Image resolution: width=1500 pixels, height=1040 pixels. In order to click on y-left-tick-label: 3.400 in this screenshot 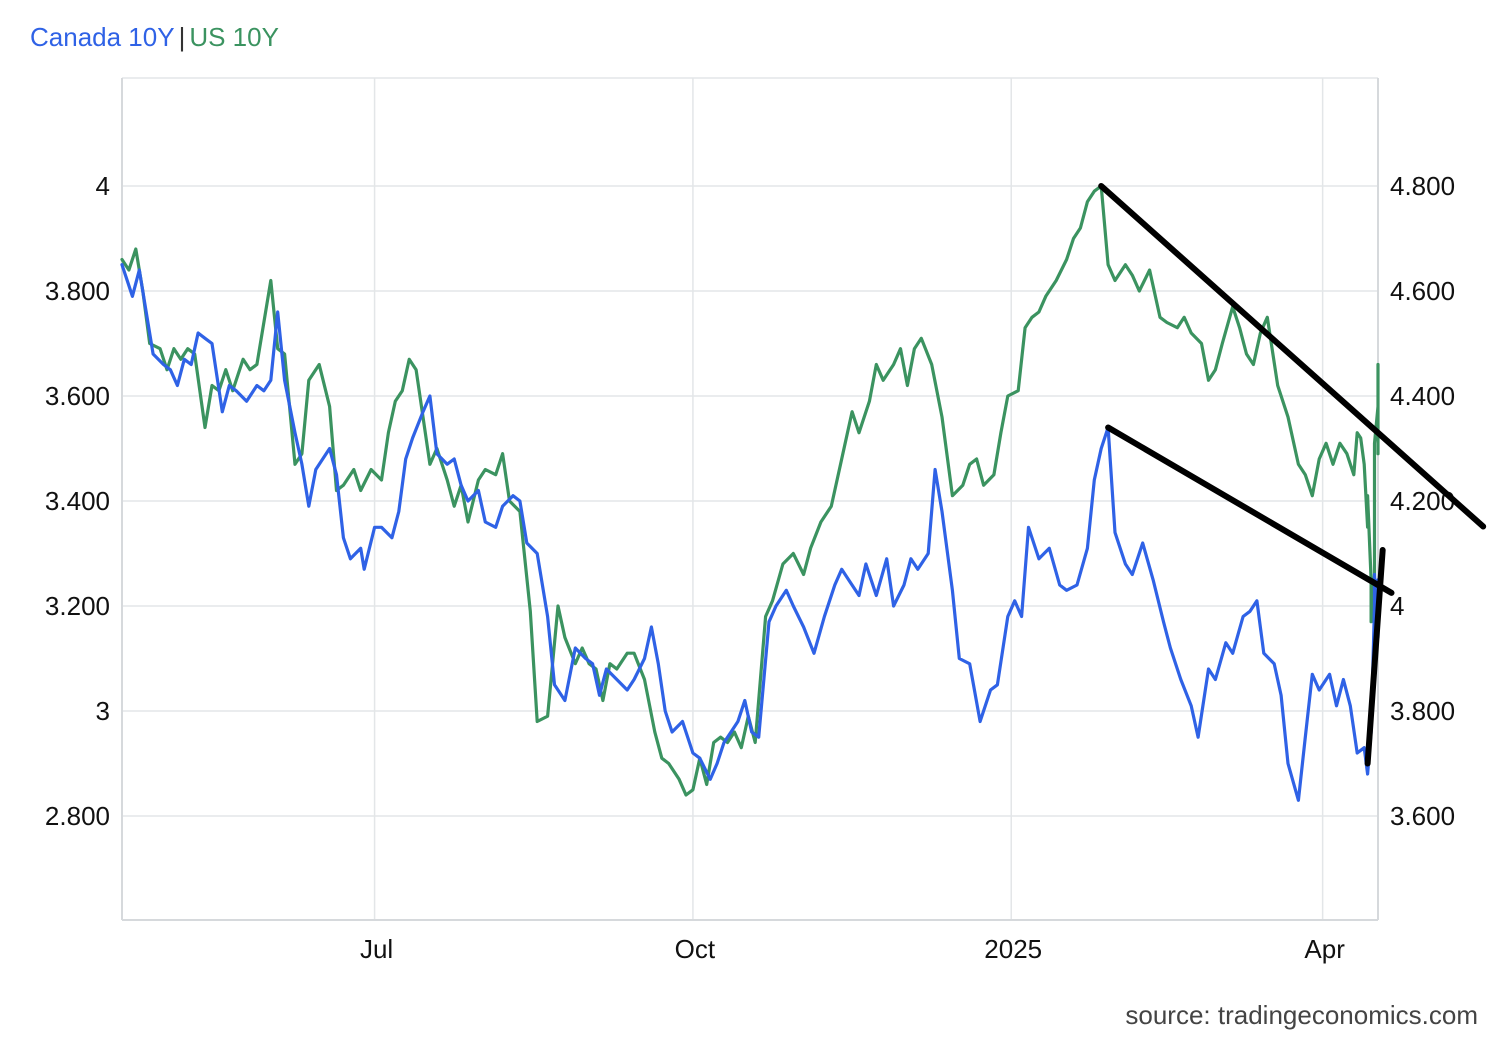, I will do `click(77, 501)`.